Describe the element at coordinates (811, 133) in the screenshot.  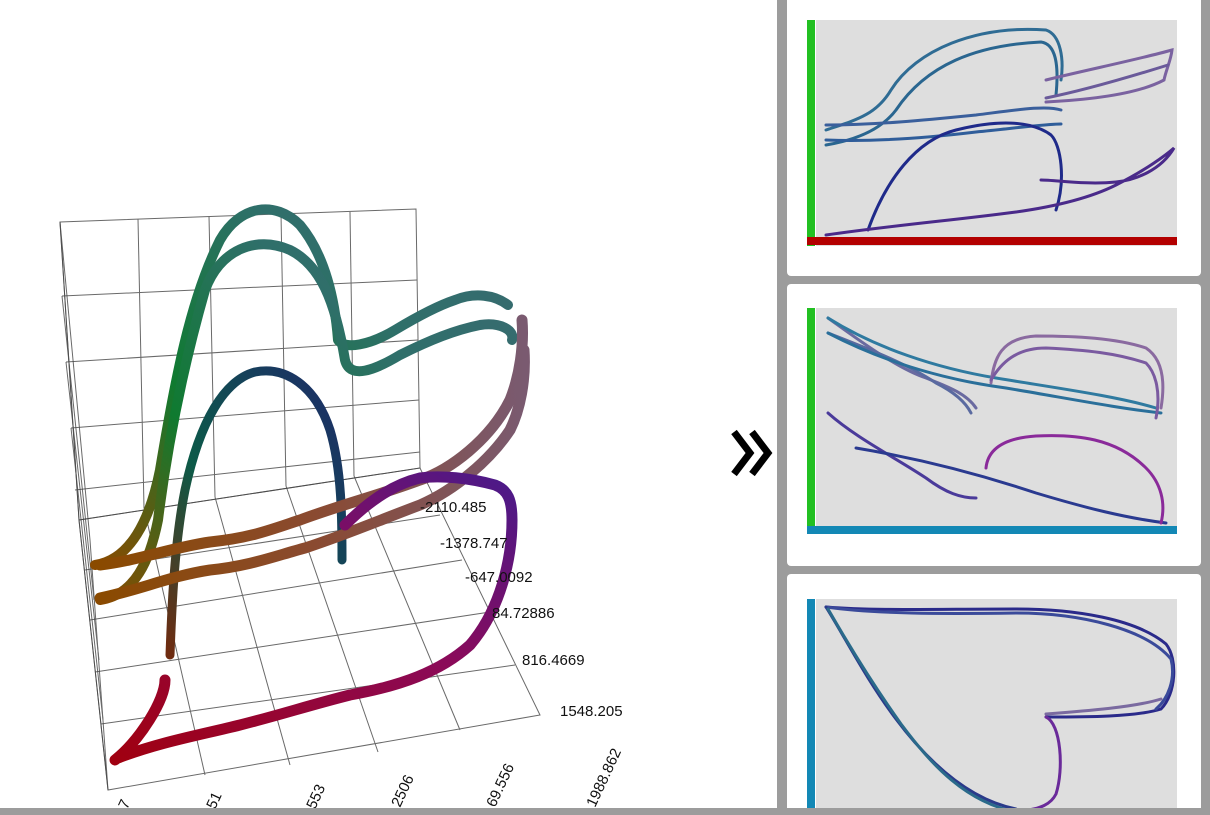
I see `projection-1-axis-left` at that location.